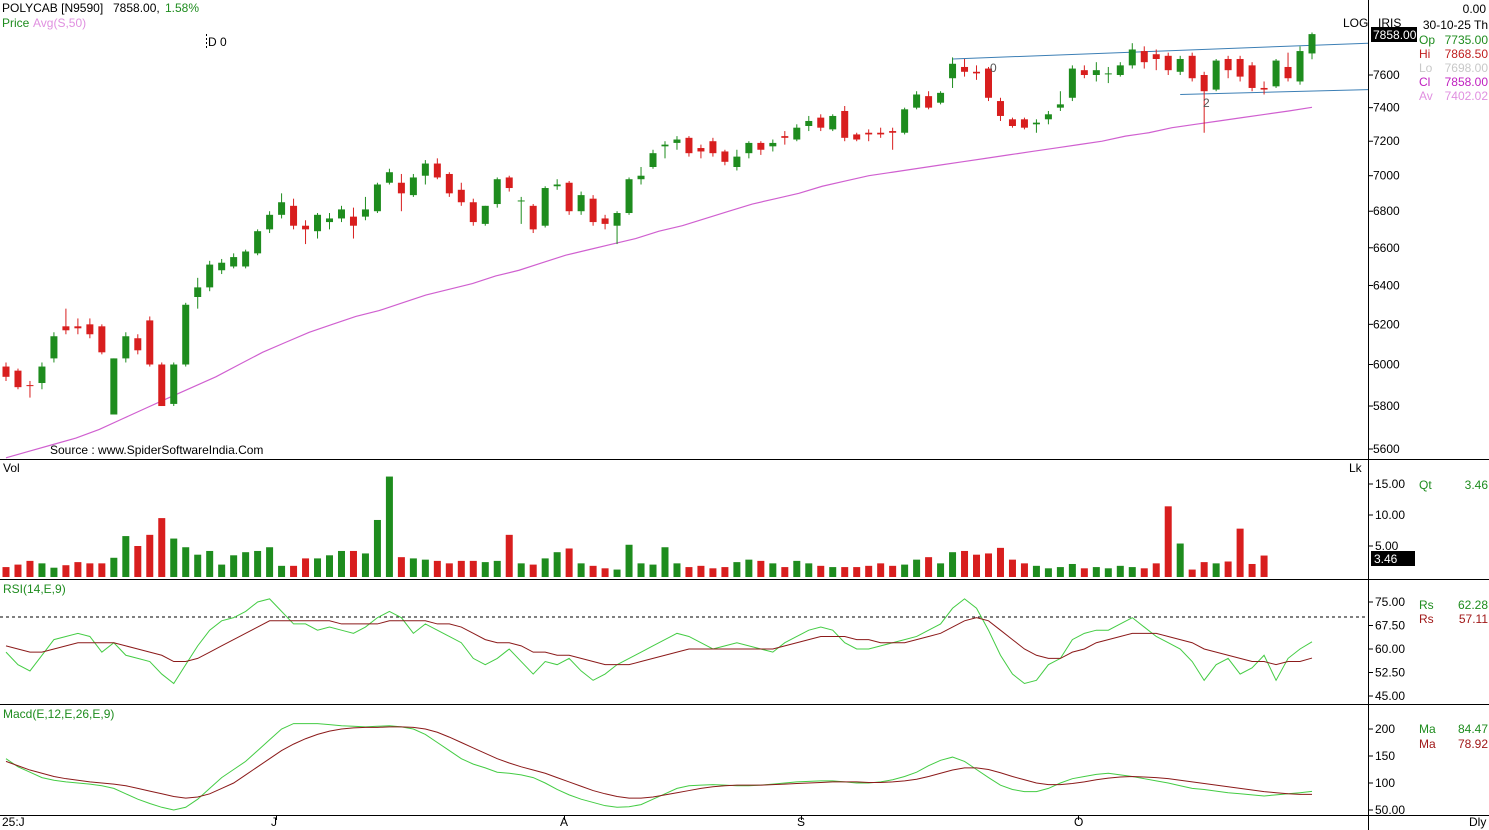  What do you see at coordinates (1424, 54) in the screenshot?
I see `ohlc-high-key: Hi` at bounding box center [1424, 54].